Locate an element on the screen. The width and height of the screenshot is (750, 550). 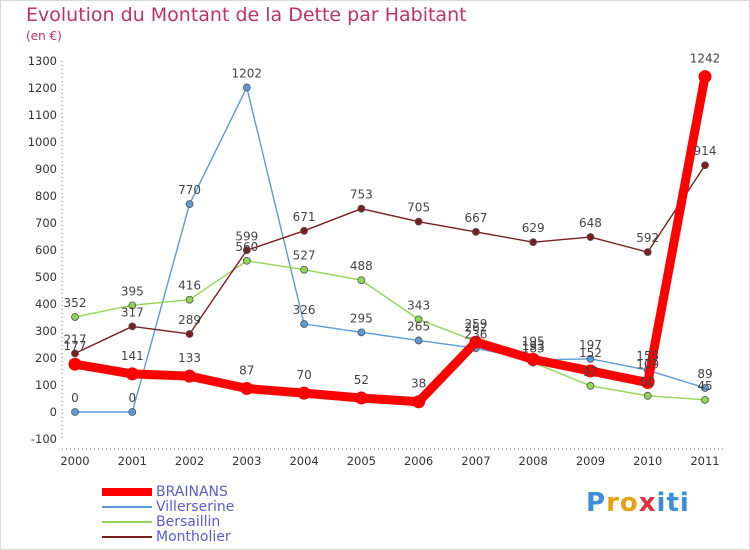
logo-letter: t is located at coordinates (673, 503).